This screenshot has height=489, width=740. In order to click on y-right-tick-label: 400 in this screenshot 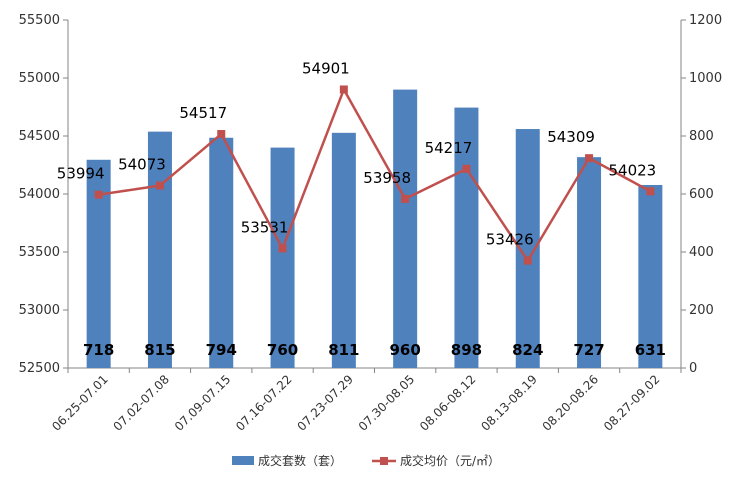, I will do `click(701, 252)`.